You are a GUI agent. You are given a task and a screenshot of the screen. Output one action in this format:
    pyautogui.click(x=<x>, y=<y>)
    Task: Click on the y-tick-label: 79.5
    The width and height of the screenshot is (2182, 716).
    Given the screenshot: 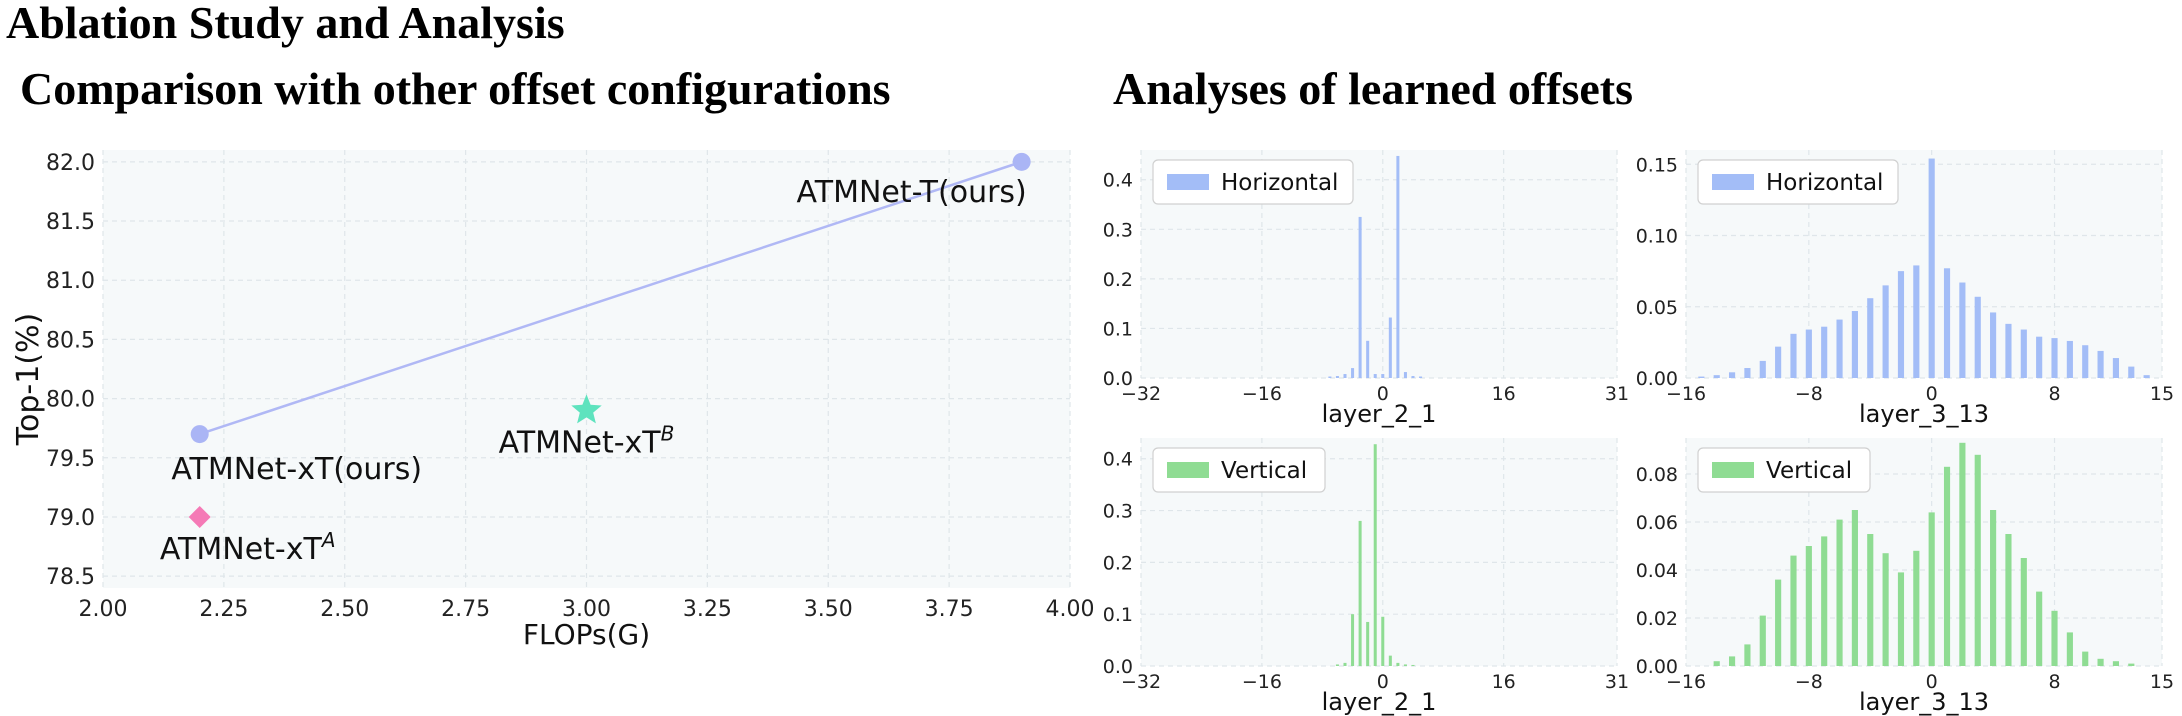 What is the action you would take?
    pyautogui.click(x=70, y=459)
    